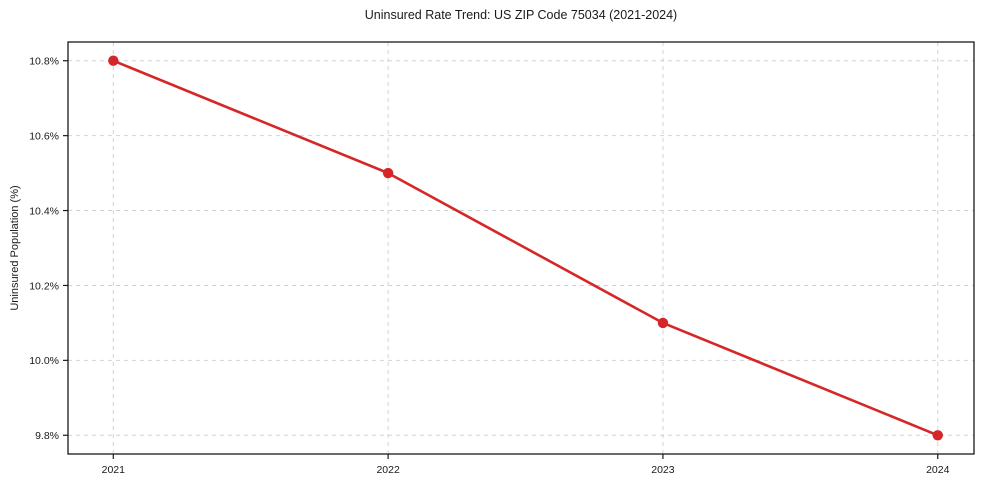 This screenshot has width=989, height=490. Describe the element at coordinates (44, 62) in the screenshot. I see `y-tick-label: 10.8%` at that location.